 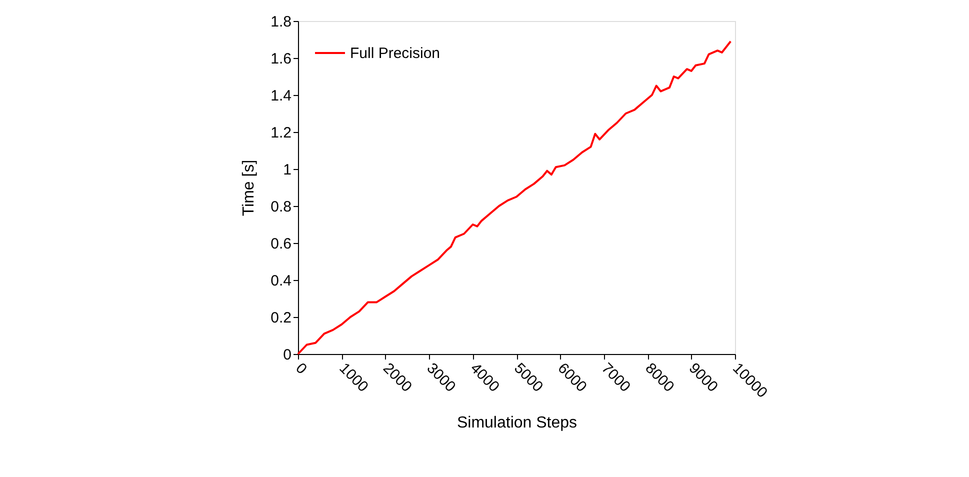 What do you see at coordinates (281, 281) in the screenshot?
I see `y-tick-label: 0.4` at bounding box center [281, 281].